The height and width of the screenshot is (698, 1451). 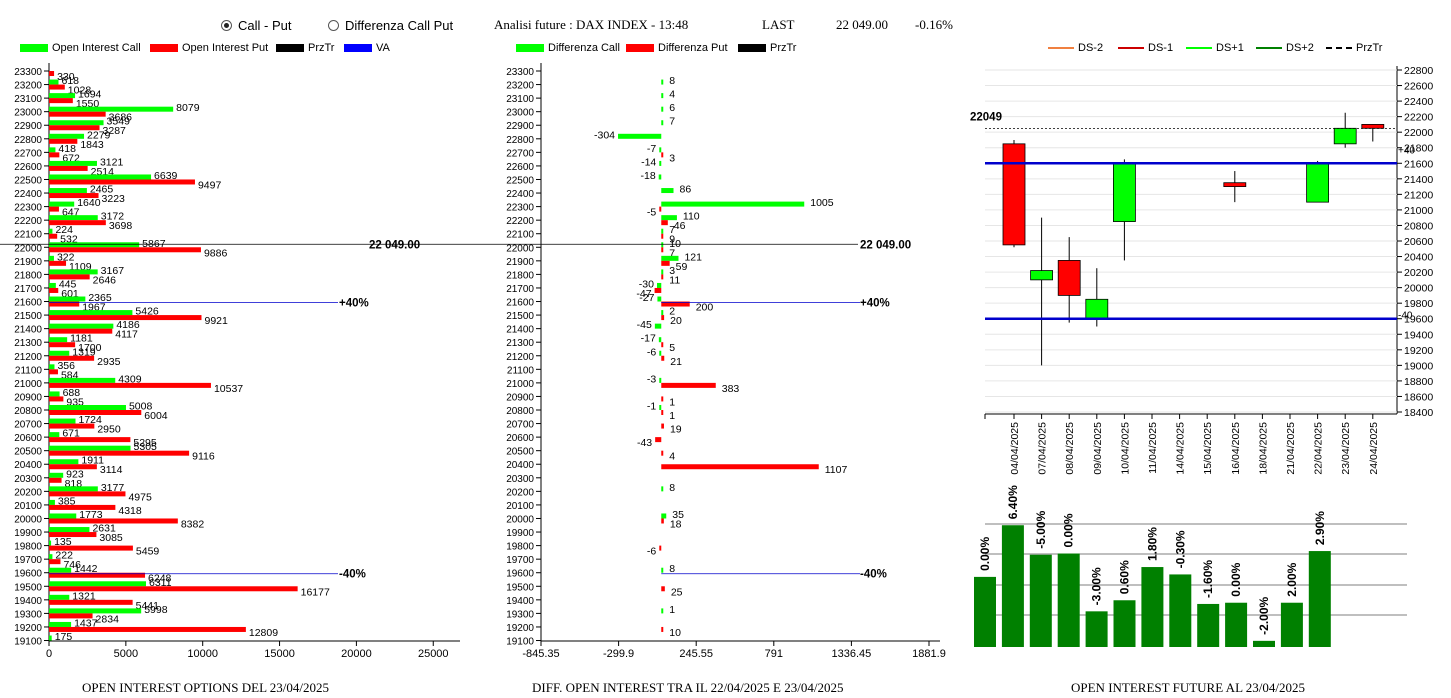 I want to click on y-tick-label: 21400, so click(x=1418, y=180).